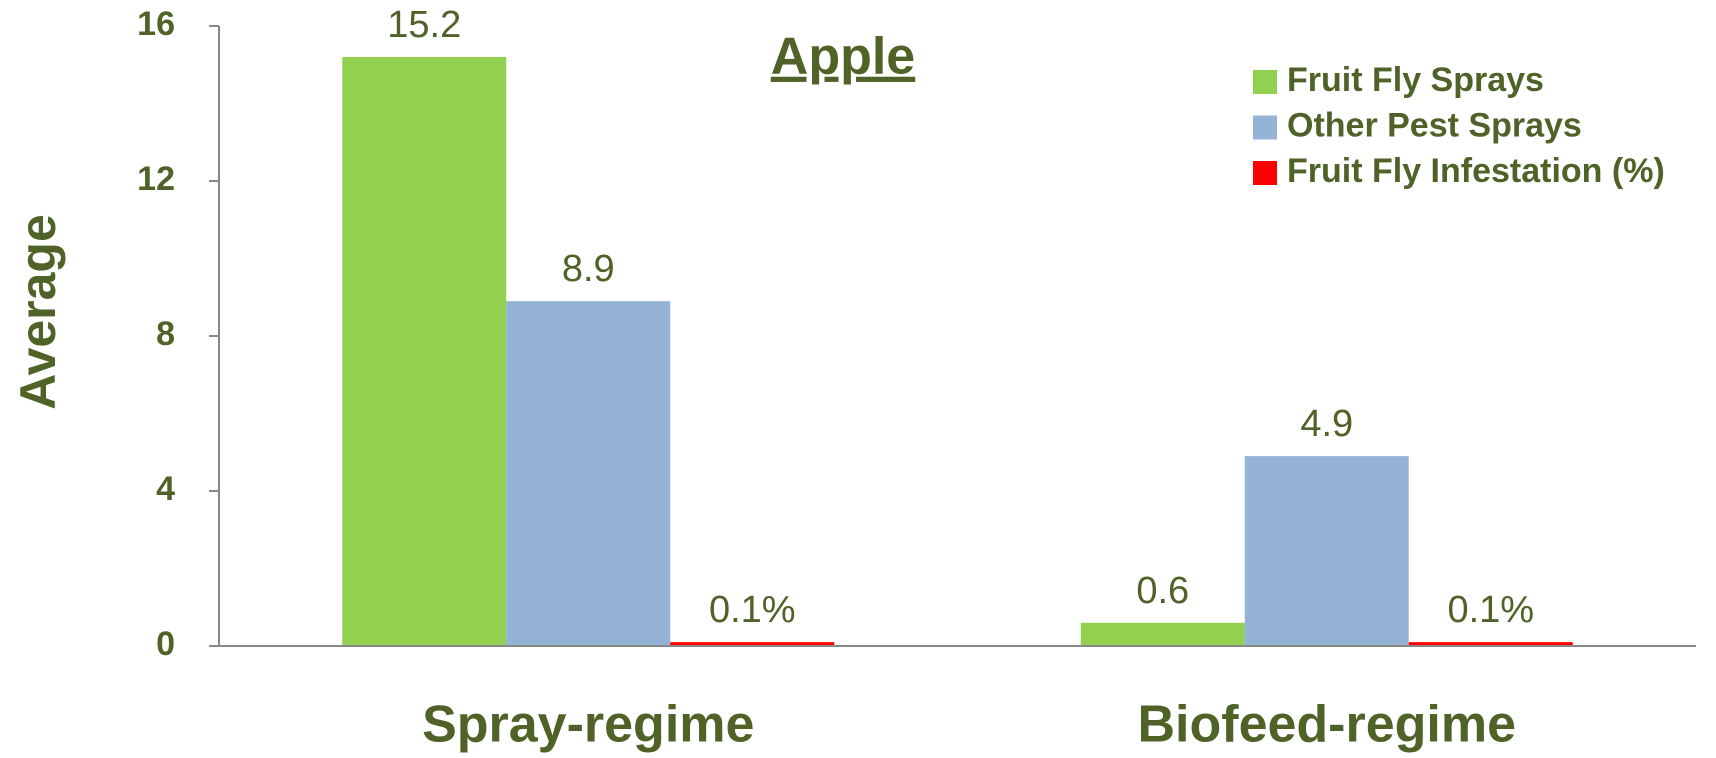  What do you see at coordinates (38, 311) in the screenshot?
I see `y-axis-label: Average` at bounding box center [38, 311].